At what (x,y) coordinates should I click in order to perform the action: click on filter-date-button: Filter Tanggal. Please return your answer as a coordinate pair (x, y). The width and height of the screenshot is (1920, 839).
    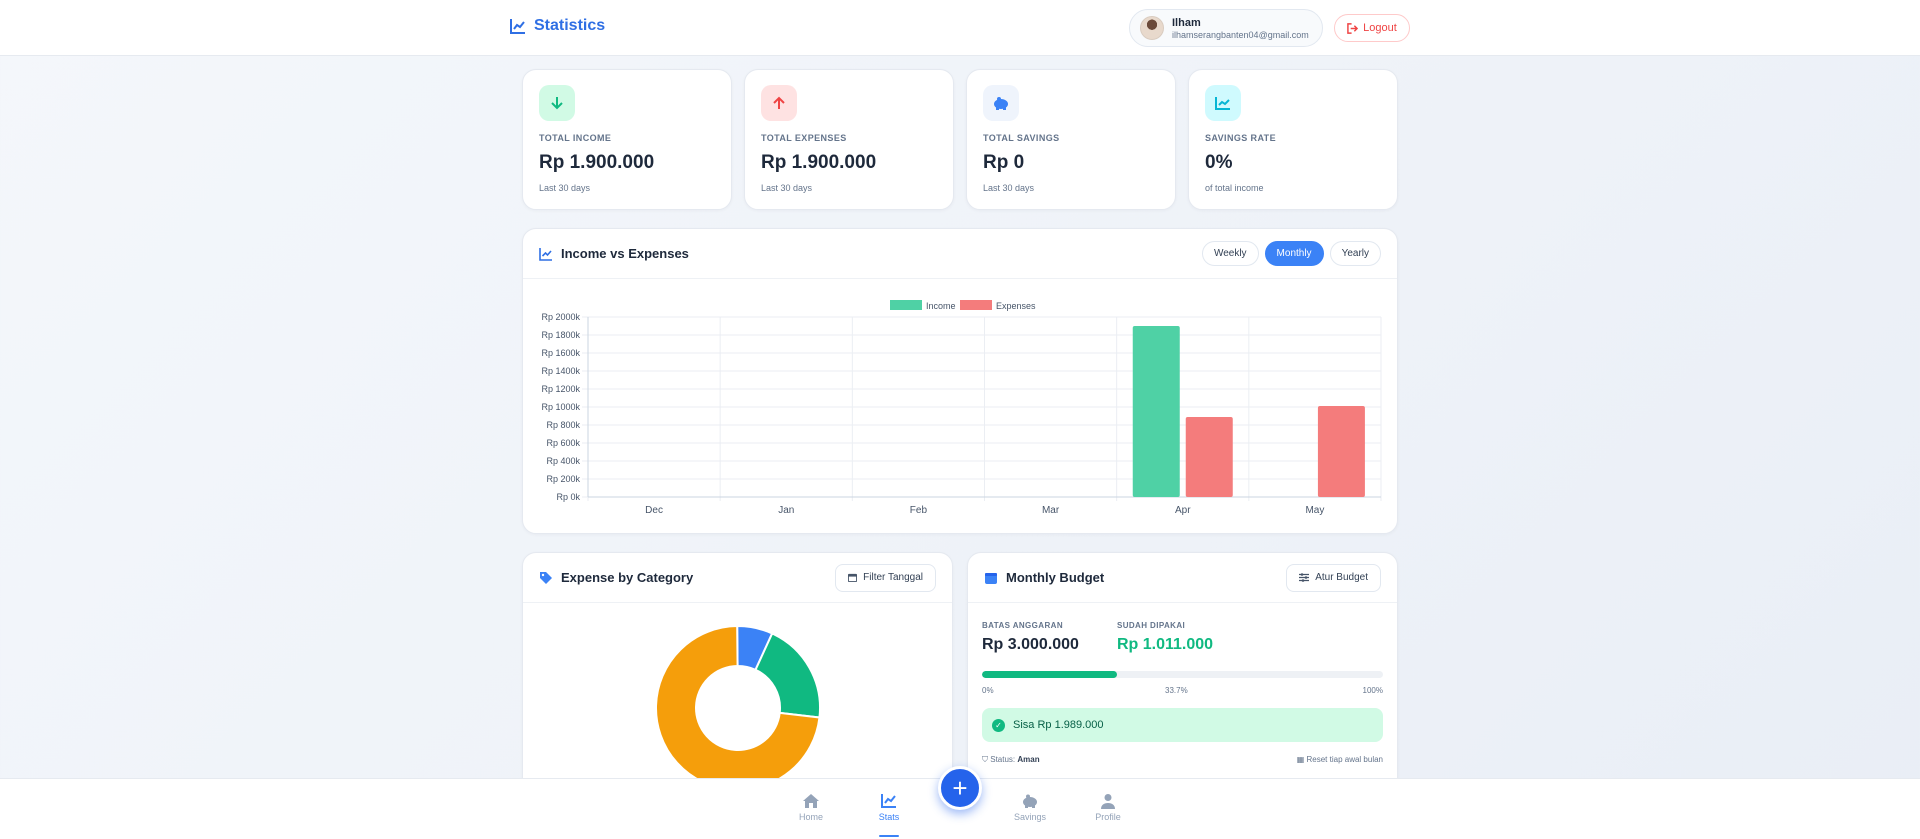
    Looking at the image, I should click on (885, 577).